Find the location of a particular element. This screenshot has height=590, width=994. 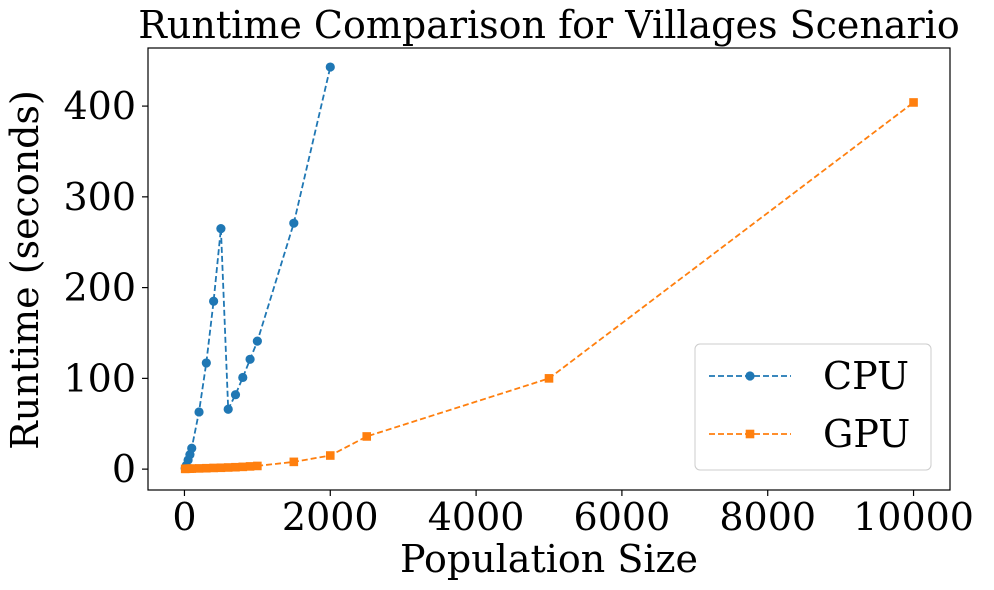

x-axis-label: Population Size is located at coordinates (549, 559).